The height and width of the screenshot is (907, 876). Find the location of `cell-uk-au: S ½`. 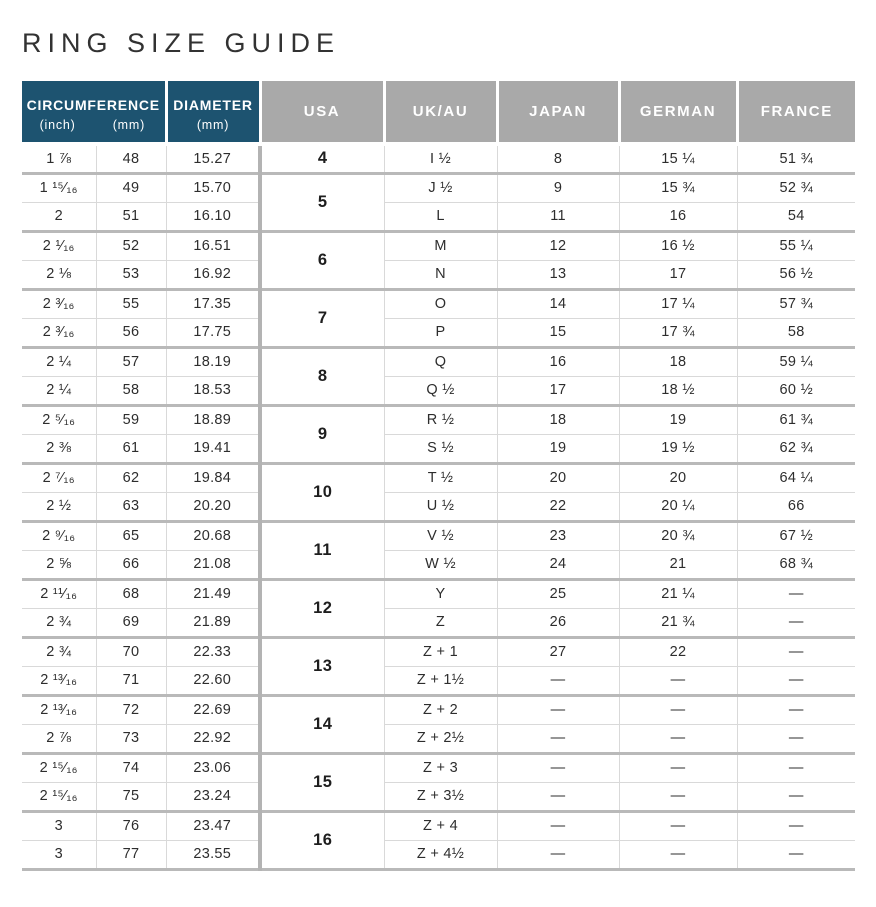

cell-uk-au: S ½ is located at coordinates (440, 448).